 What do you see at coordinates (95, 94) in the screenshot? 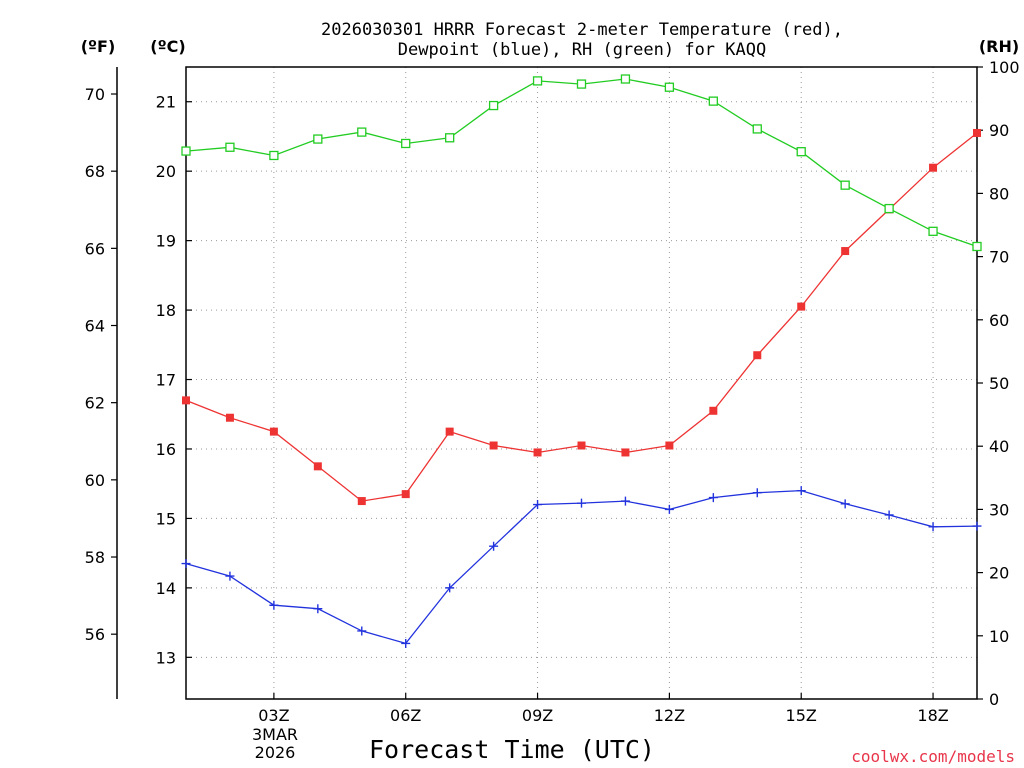
I see `fahrenheit-tick-label: 70` at bounding box center [95, 94].